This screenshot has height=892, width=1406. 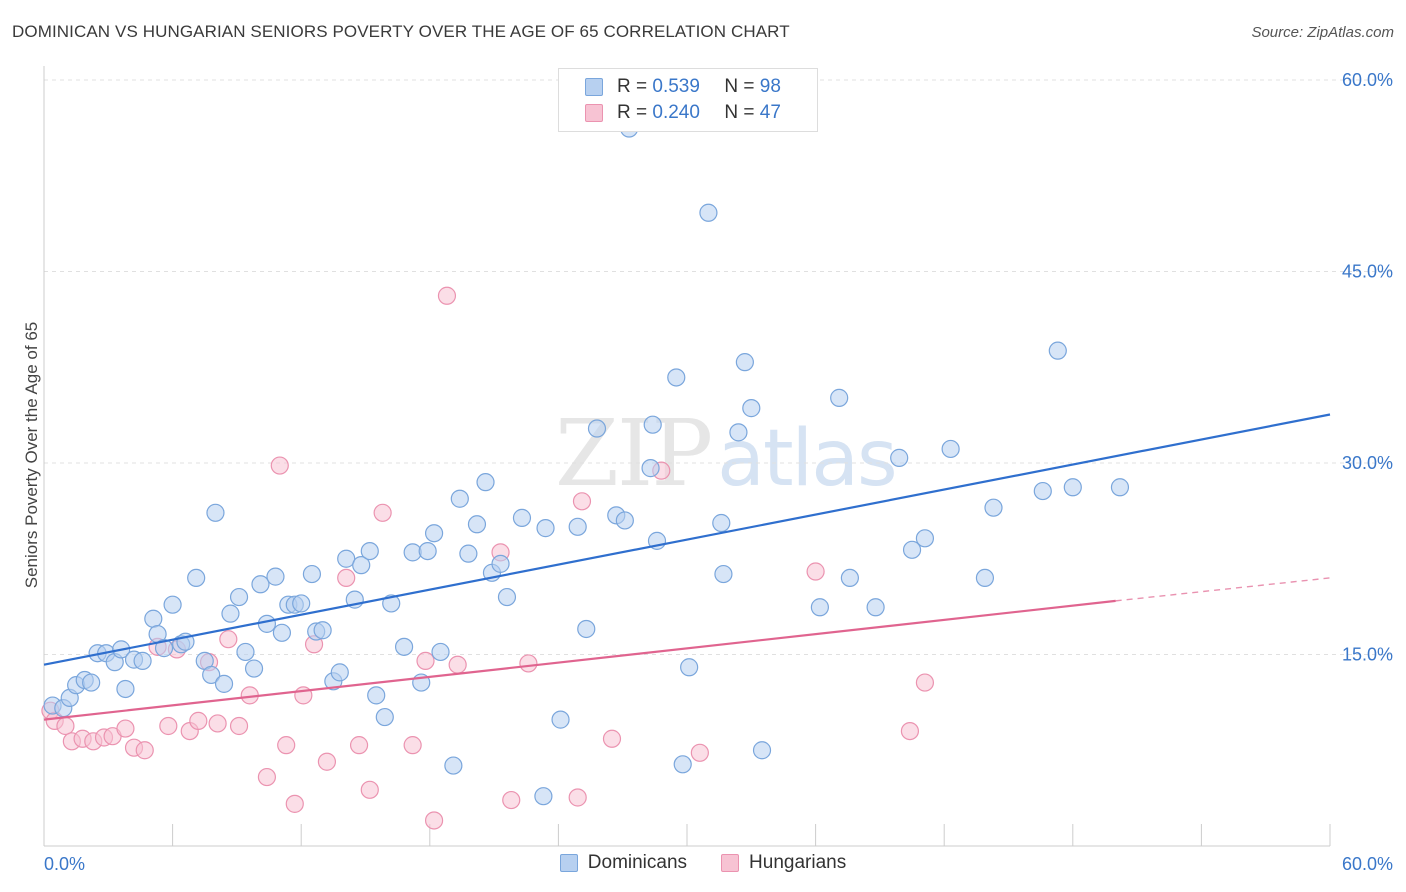 What do you see at coordinates (683, 113) in the screenshot?
I see `legend-row-hungarians: R = 0.240 N = 47` at bounding box center [683, 113].